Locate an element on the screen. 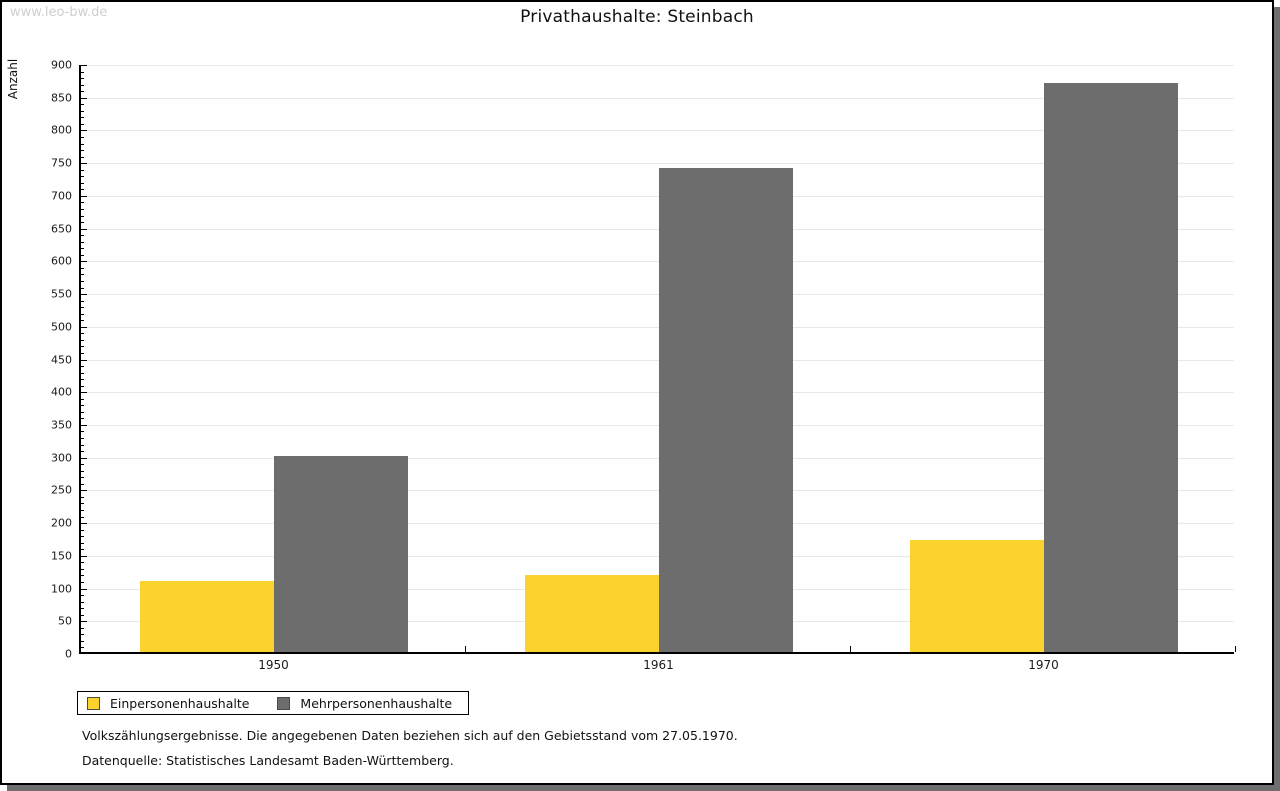  x-tick-label: 1950 is located at coordinates (273, 665).